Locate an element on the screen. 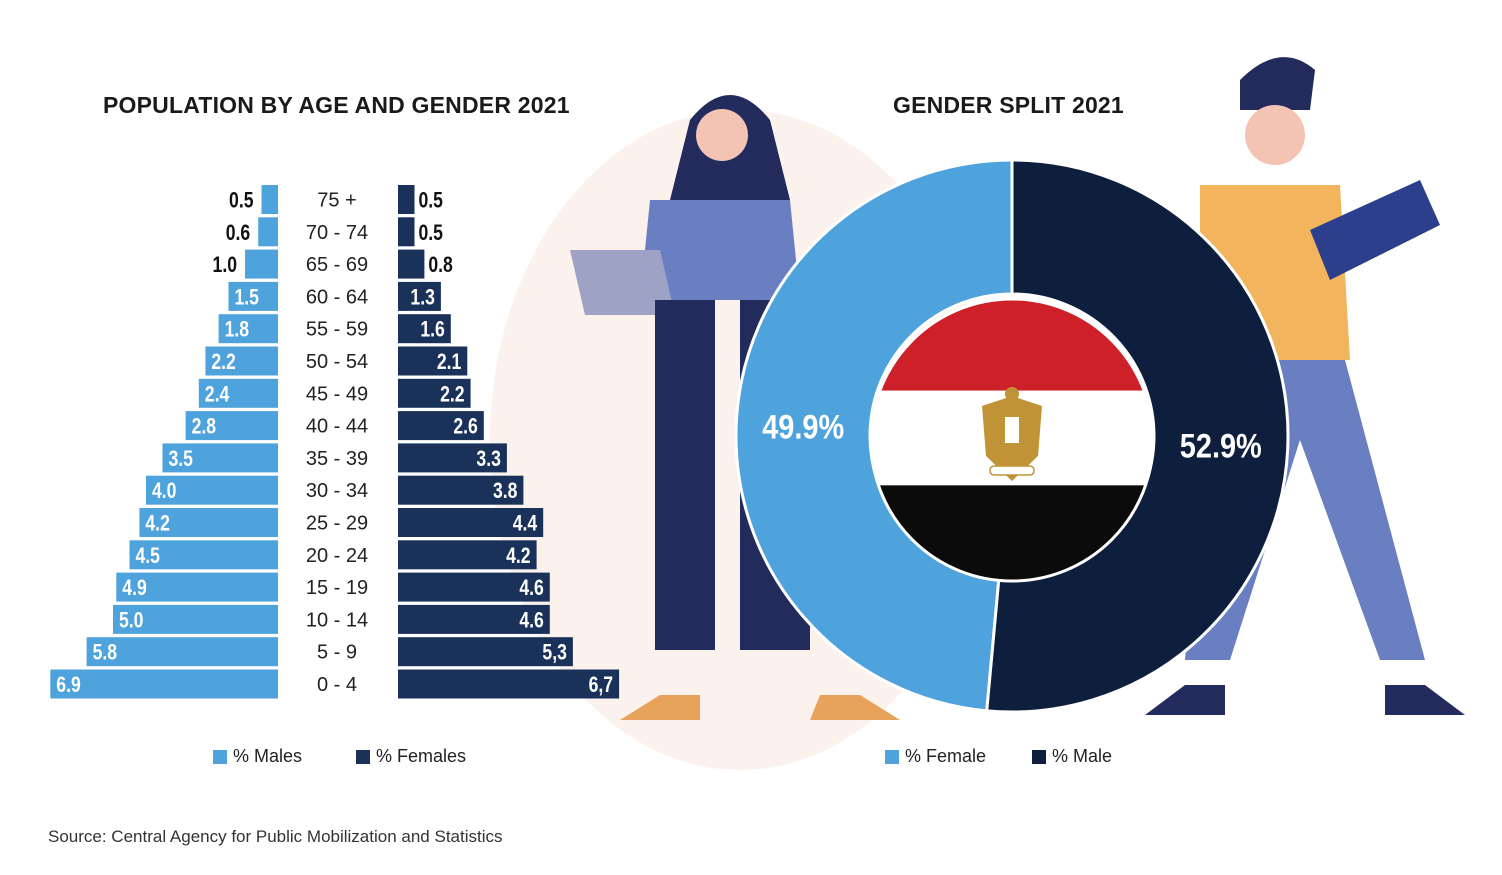 The height and width of the screenshot is (875, 1502). bar-female-label: 2.1 is located at coordinates (449, 362).